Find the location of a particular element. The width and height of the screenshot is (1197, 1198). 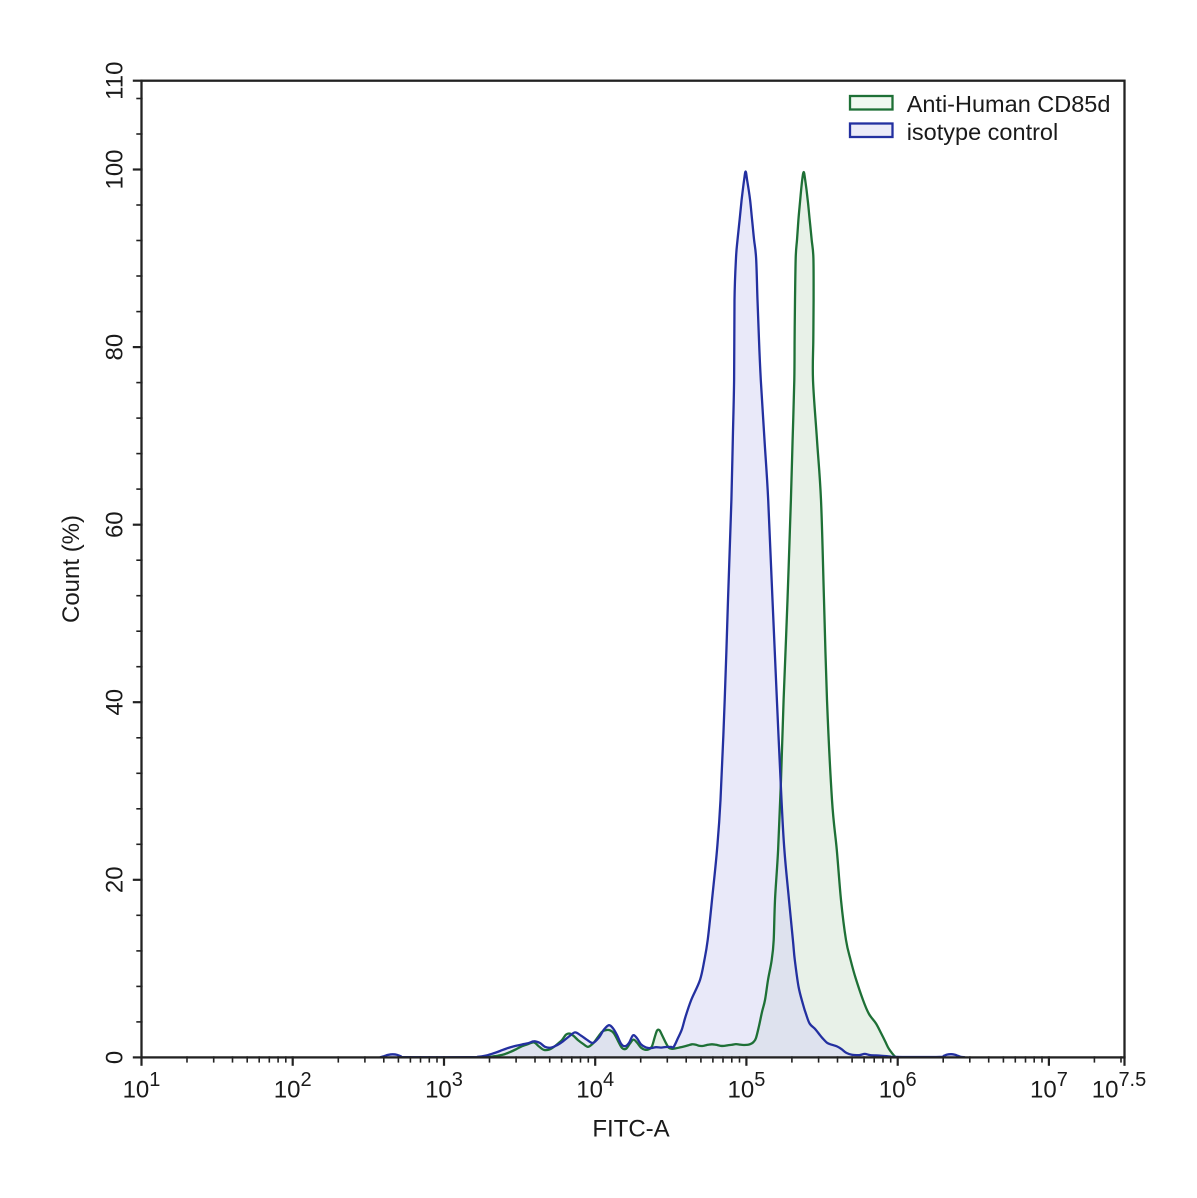

svg-text: 100 is located at coordinates (115, 169).